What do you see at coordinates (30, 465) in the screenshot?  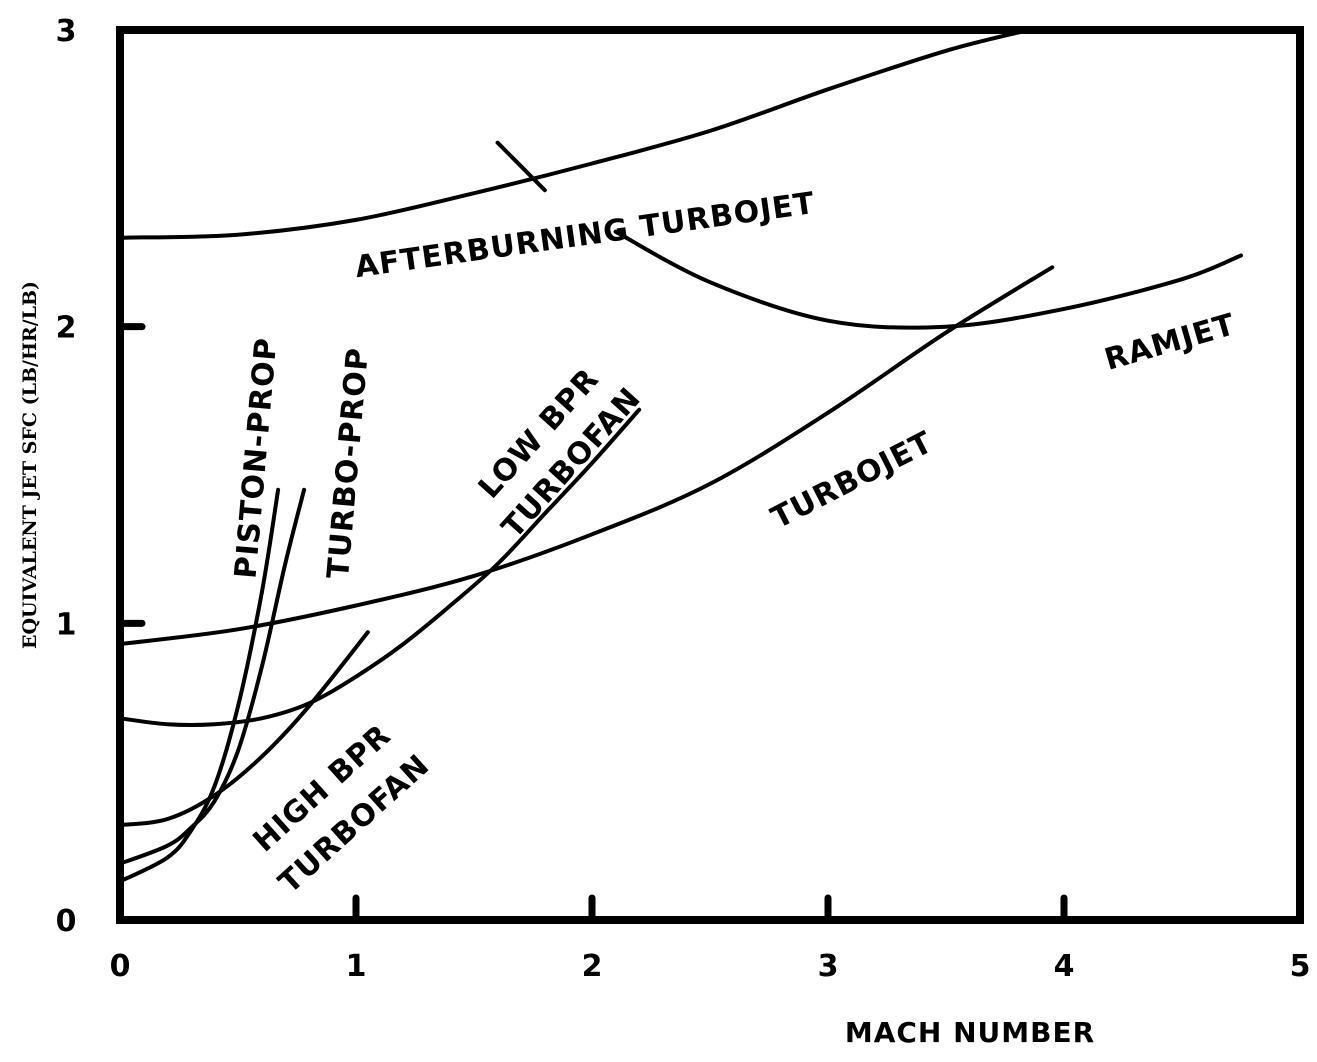 I see `y-axis-title: EQUIVALENT JET SFC (LB/HR/LB)` at bounding box center [30, 465].